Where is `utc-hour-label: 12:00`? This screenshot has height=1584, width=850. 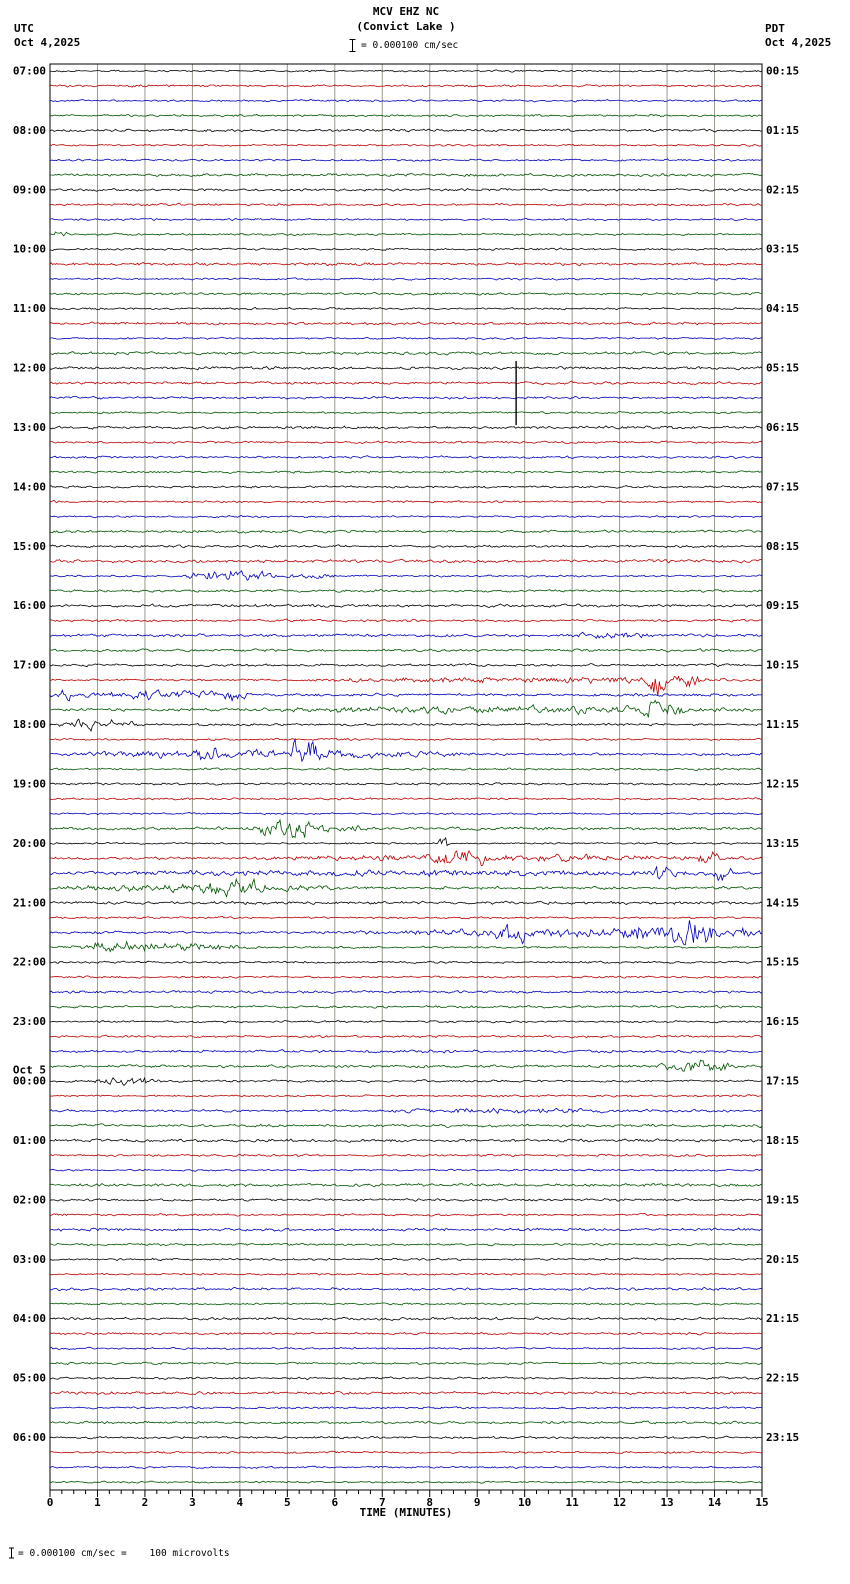 utc-hour-label: 12:00 is located at coordinates (29, 368).